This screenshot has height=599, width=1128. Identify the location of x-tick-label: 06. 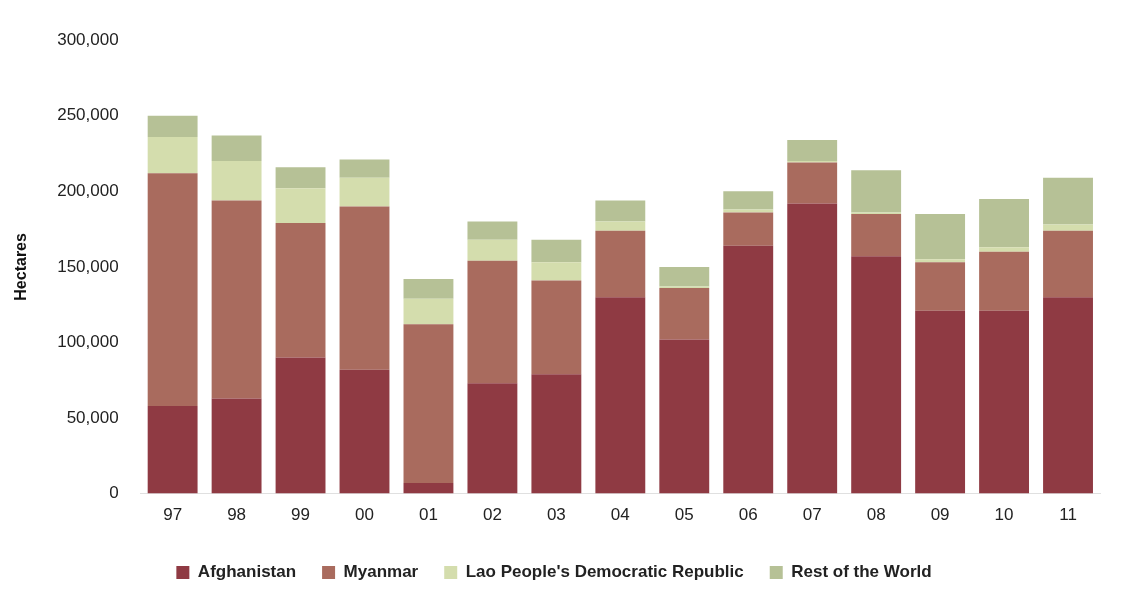
(748, 515).